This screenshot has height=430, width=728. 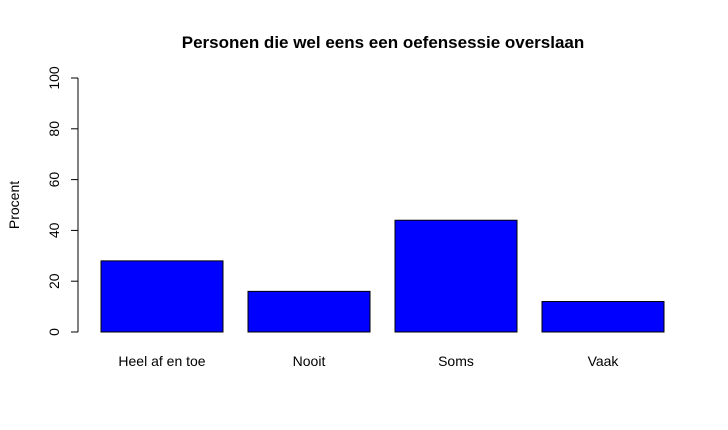 What do you see at coordinates (456, 361) in the screenshot?
I see `x-tick-label: Soms` at bounding box center [456, 361].